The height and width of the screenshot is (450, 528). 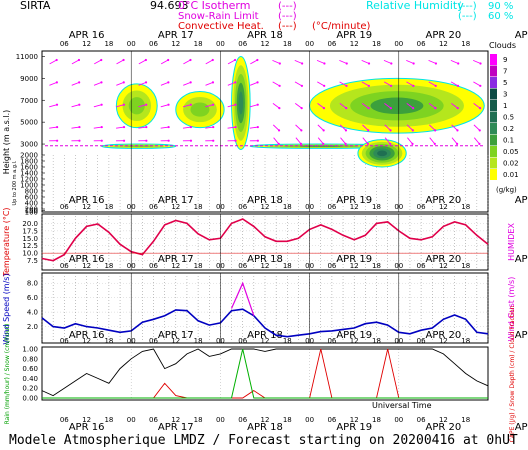 What do you see at coordinates (287, 6) in the screenshot?
I see `legend-isotherm-mark: (---)` at bounding box center [287, 6].